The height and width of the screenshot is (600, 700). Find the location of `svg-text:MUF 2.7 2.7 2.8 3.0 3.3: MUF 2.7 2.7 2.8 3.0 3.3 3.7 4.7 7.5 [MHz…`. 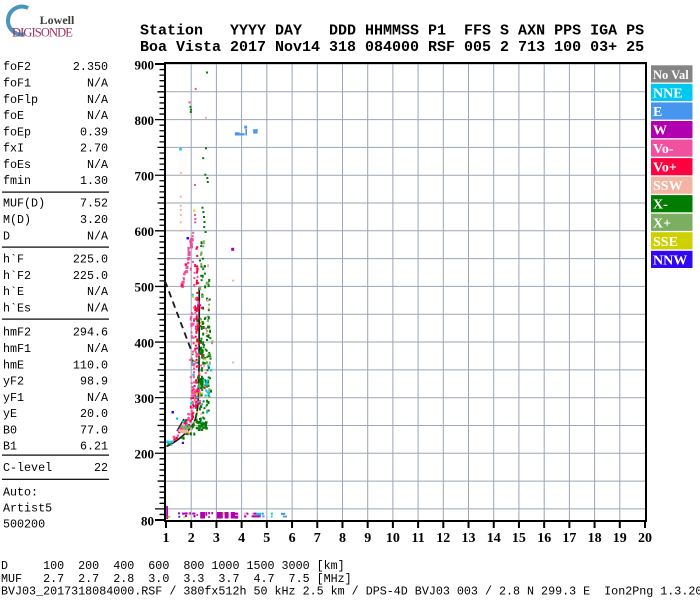

svg-text:MUF 2.7 2.7 2.8 3.0 3.3: MUF 2.7 2.7 2.8 3.0 3.3 3.7 4.7 7.5 [MHz… is located at coordinates (176, 579).